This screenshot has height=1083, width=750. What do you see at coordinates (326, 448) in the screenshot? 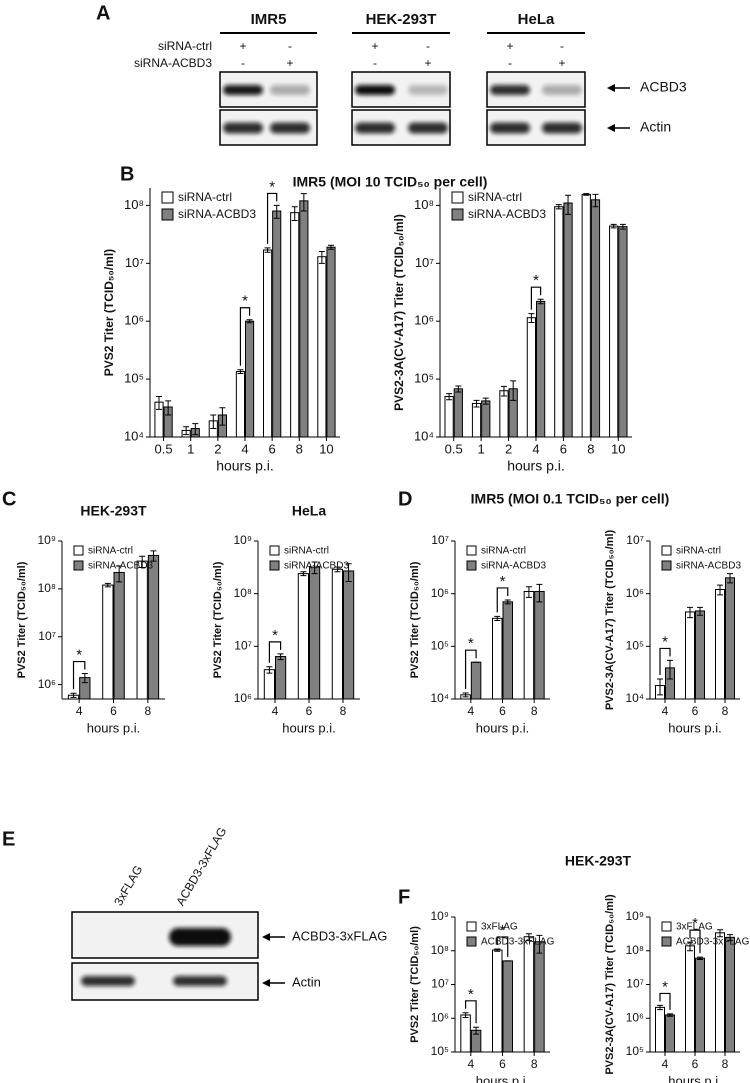
I see `x-tick-label: 10` at bounding box center [326, 448].